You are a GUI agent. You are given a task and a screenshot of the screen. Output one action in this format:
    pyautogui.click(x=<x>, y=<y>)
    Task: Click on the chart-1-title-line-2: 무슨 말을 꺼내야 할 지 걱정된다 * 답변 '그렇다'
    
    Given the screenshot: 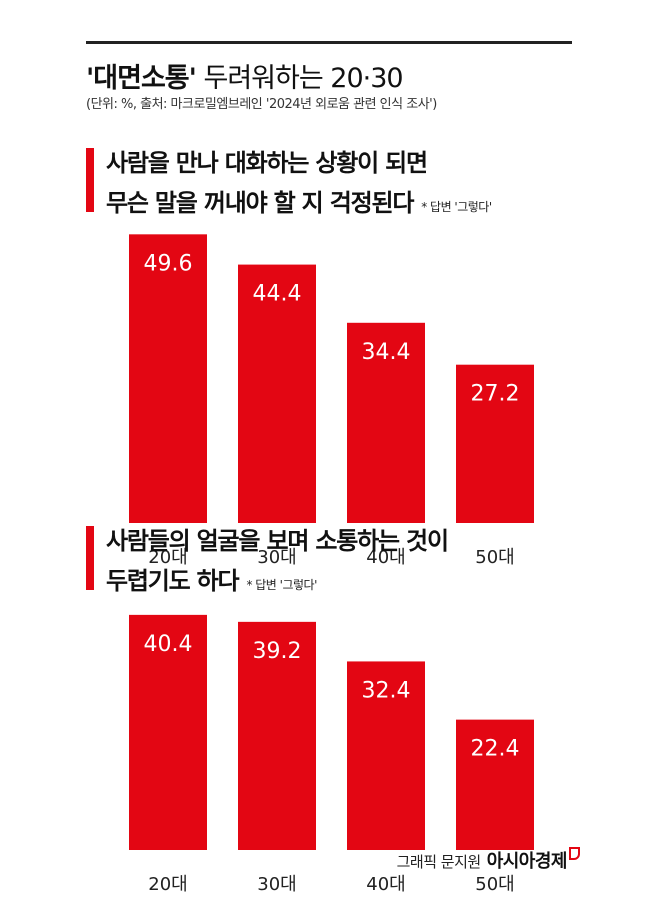 What is the action you would take?
    pyautogui.click(x=299, y=205)
    